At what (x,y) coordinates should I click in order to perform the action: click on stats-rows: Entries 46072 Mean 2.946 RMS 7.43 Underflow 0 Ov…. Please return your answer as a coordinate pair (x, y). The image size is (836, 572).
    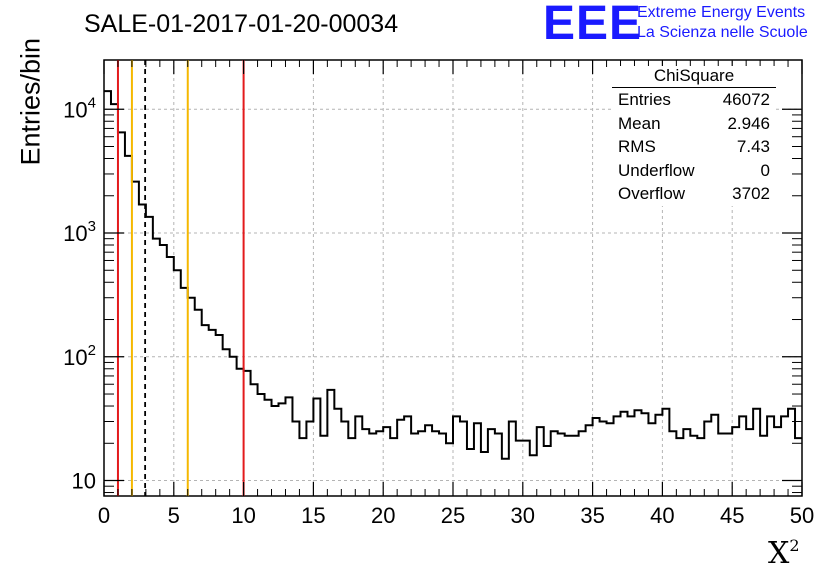
    Looking at the image, I should click on (694, 147).